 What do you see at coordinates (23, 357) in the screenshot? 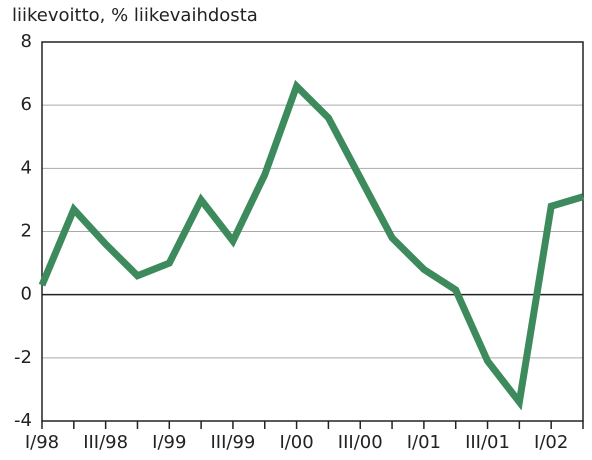
I see `y-tick-label: -2` at bounding box center [23, 357].